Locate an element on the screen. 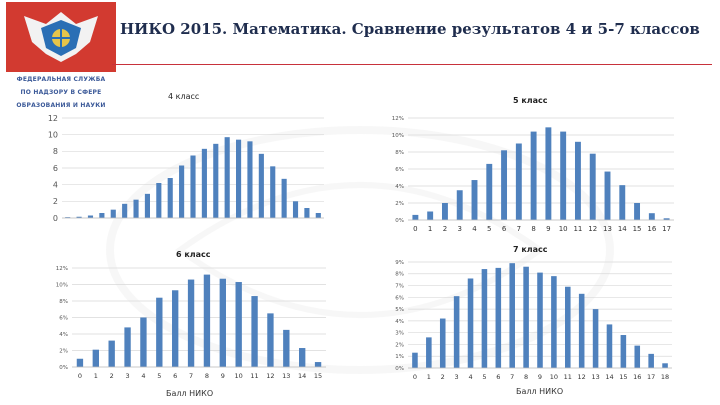 The width and height of the screenshot is (720, 405). y-tick-label: 8 is located at coordinates (55, 151).